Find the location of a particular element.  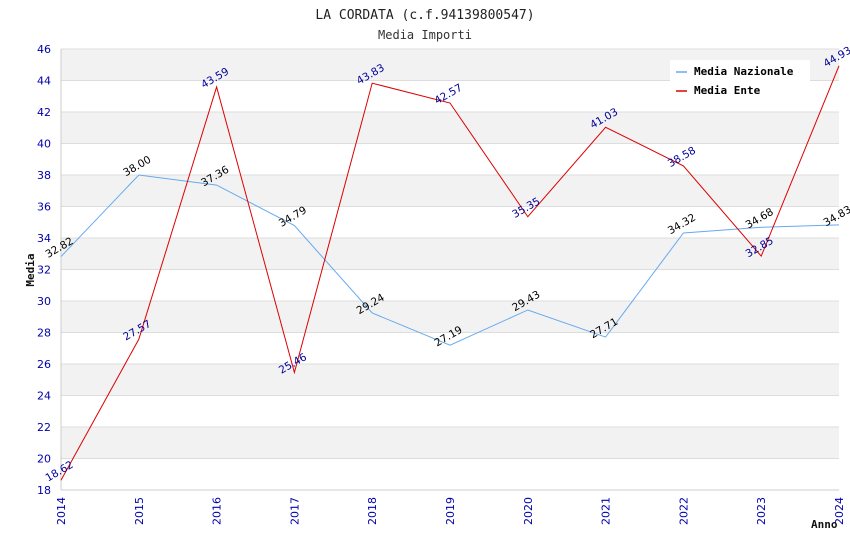

x-tick-label: 2018 is located at coordinates (372, 511).